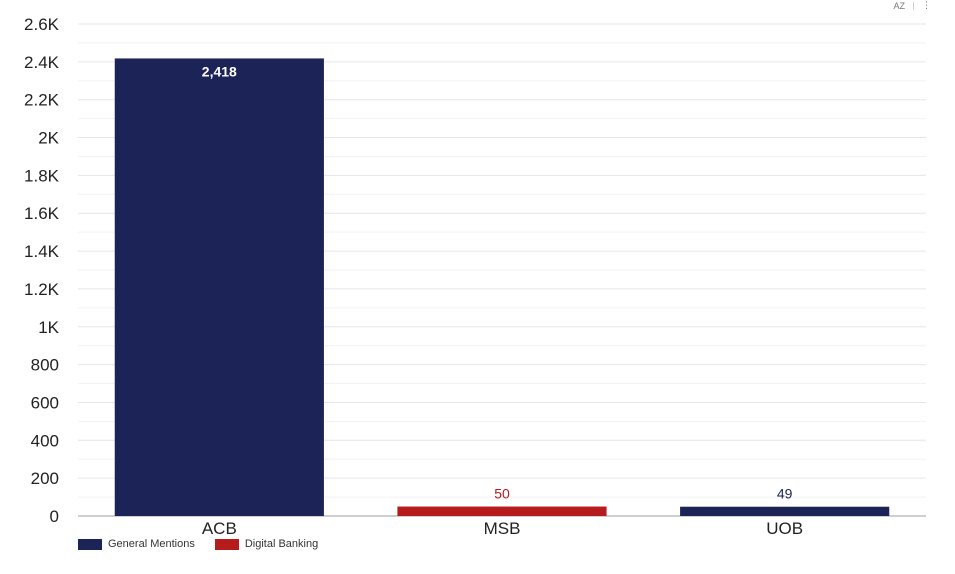 This screenshot has width=955, height=574. What do you see at coordinates (785, 494) in the screenshot?
I see `data-label-uob: 49` at bounding box center [785, 494].